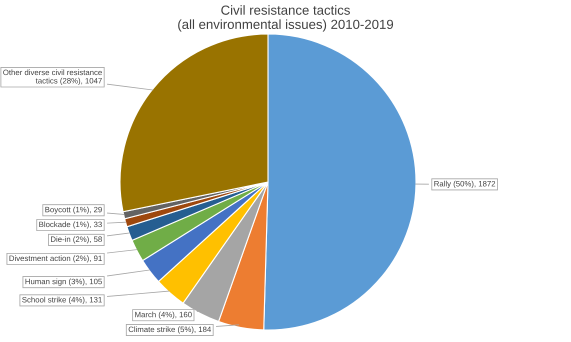 The width and height of the screenshot is (571, 342). What do you see at coordinates (286, 18) in the screenshot?
I see `chart-title: Civil resistance tactics (all environmental issues) 2010-2019` at bounding box center [286, 18].